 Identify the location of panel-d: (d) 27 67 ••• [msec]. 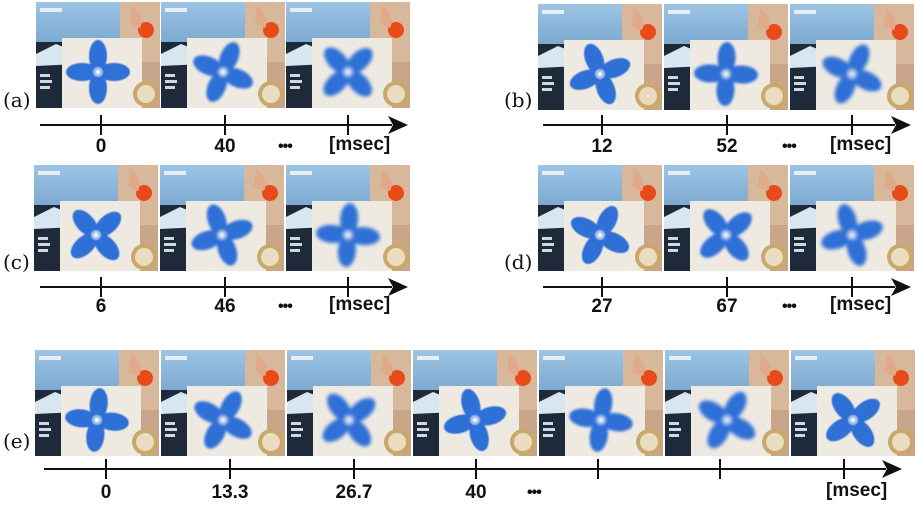
(709, 242).